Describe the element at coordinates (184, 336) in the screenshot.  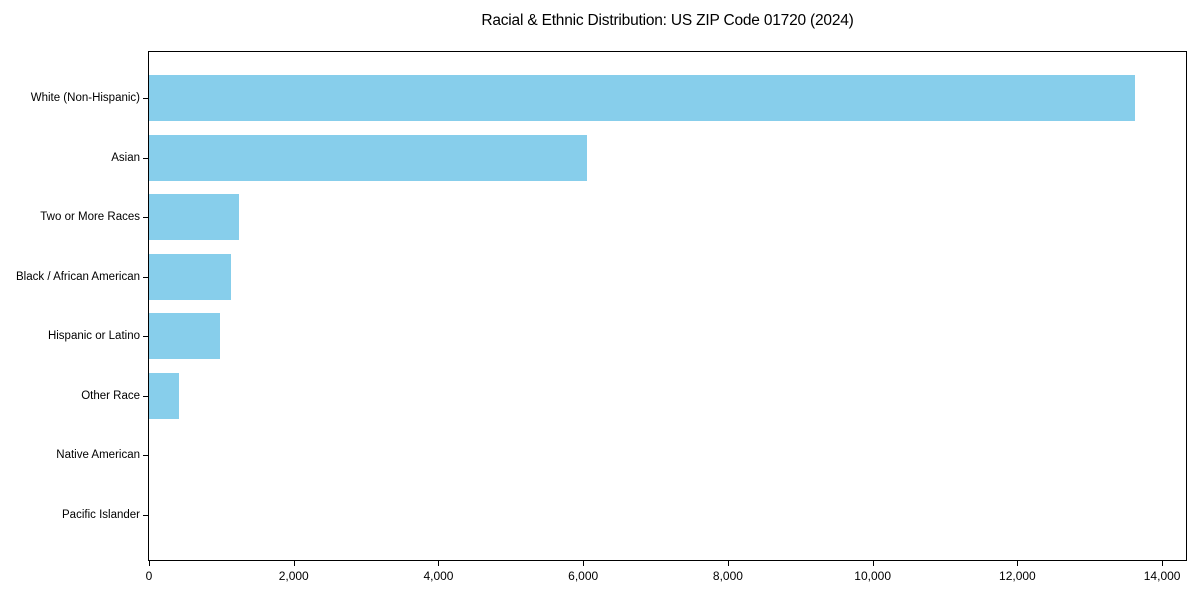
I see `bar-hispanic-or-latino` at that location.